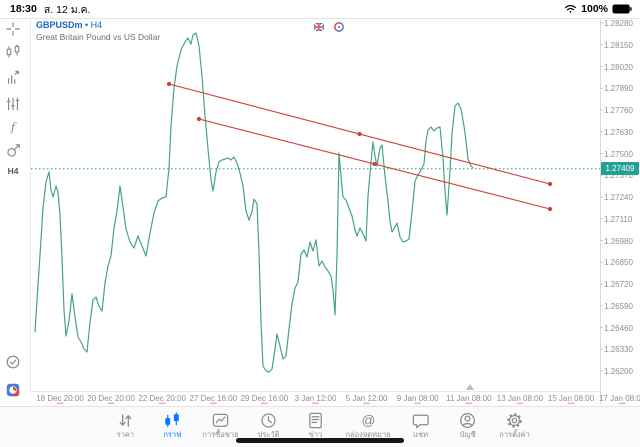  Describe the element at coordinates (339, 27) in the screenshot. I see `event-clock-icon` at that location.